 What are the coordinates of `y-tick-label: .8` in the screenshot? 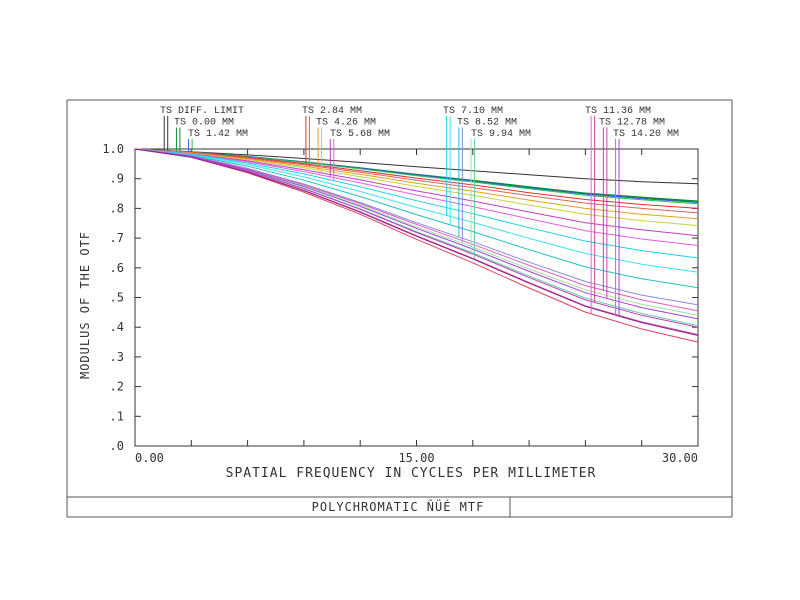 It's located at (117, 208).